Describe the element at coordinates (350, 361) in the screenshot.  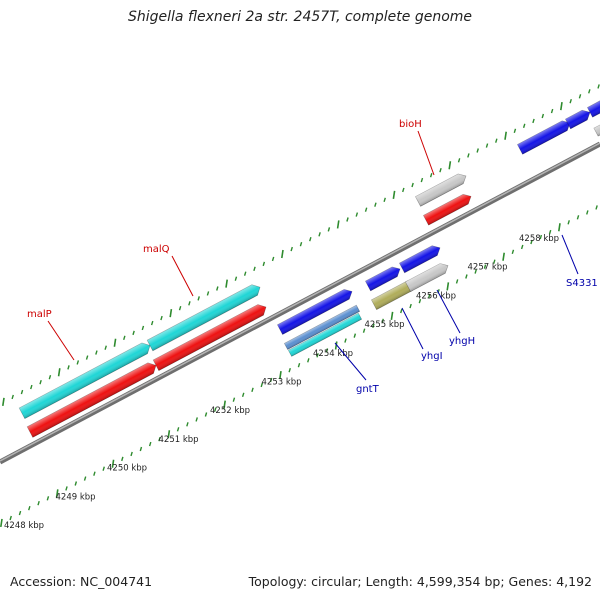
I see `gntT-leader-line` at that location.